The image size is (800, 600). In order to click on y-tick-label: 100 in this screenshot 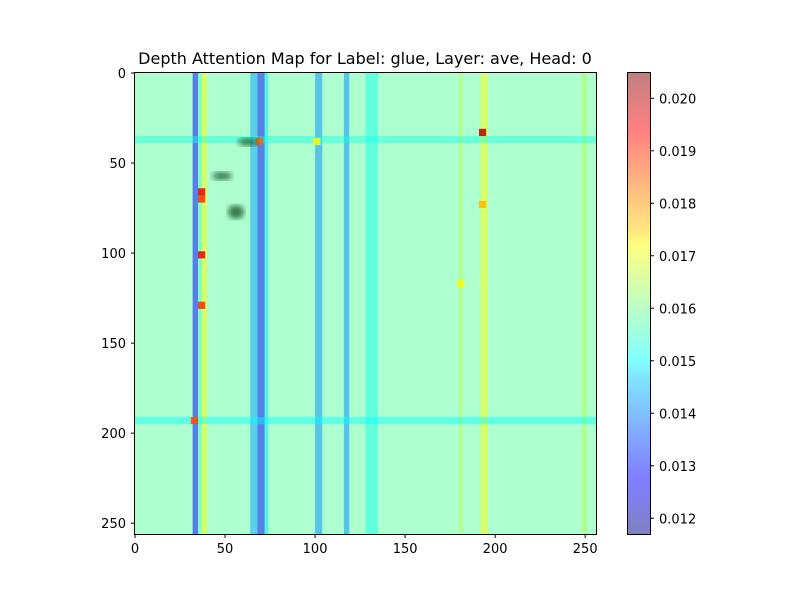, I will do `click(113, 254)`.